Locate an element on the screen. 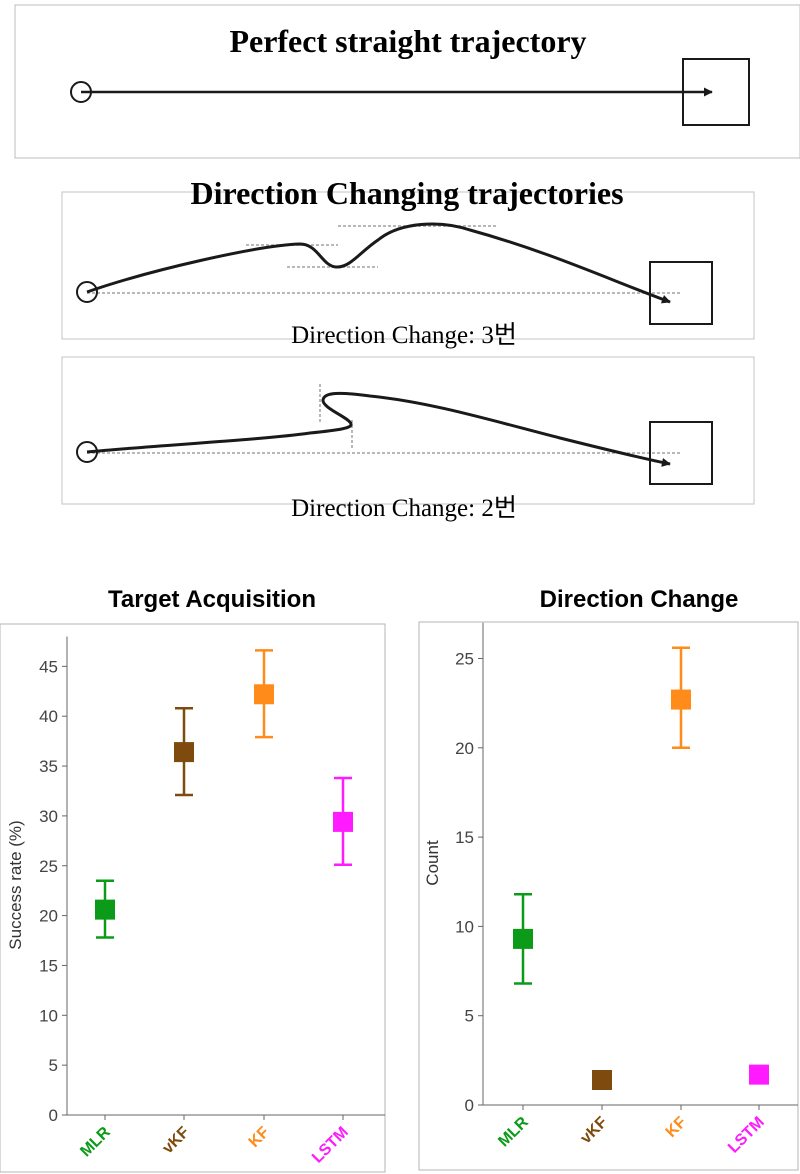 The width and height of the screenshot is (800, 1174). direction-change-caption-1: Direction Change: 3번 is located at coordinates (404, 335).